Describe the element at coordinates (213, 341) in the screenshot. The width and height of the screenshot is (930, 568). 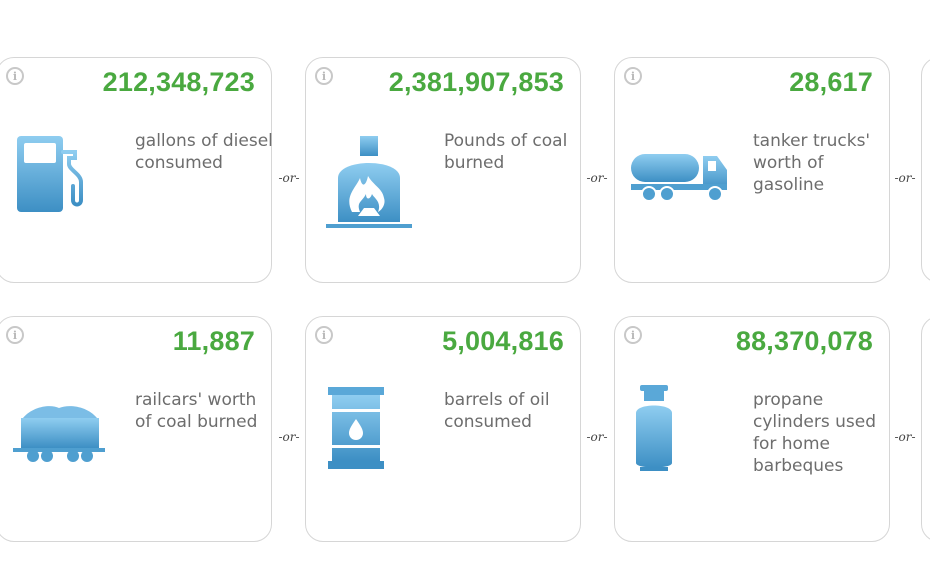
I see `card-value: 11,887` at that location.